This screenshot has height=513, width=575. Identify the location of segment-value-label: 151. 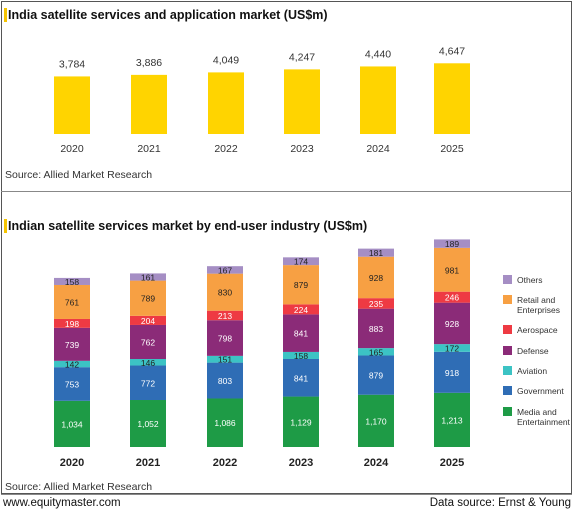
(225, 360).